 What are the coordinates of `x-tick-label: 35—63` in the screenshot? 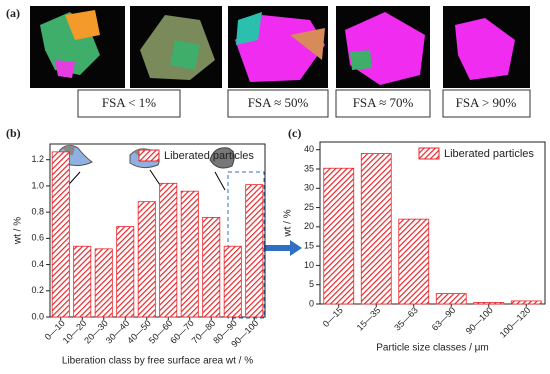 It's located at (406, 319).